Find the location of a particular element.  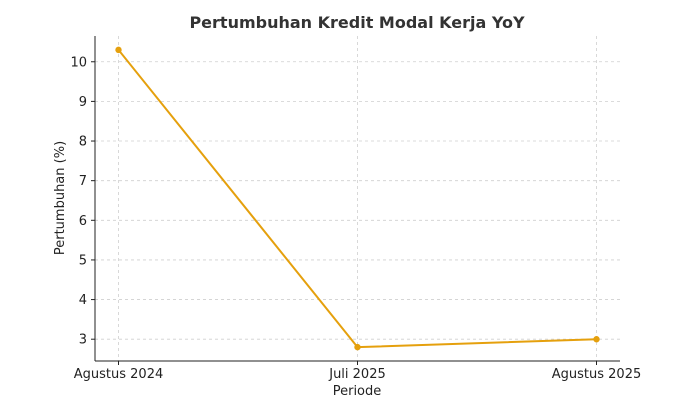

y-axis-label: Pertumbuhan (%) is located at coordinates (60, 198).